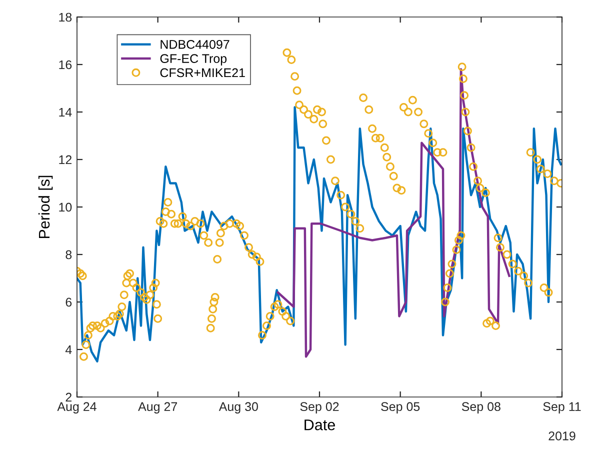 This screenshot has width=613, height=455. Describe the element at coordinates (65, 159) in the screenshot. I see `y-tick-label: 12` at that location.